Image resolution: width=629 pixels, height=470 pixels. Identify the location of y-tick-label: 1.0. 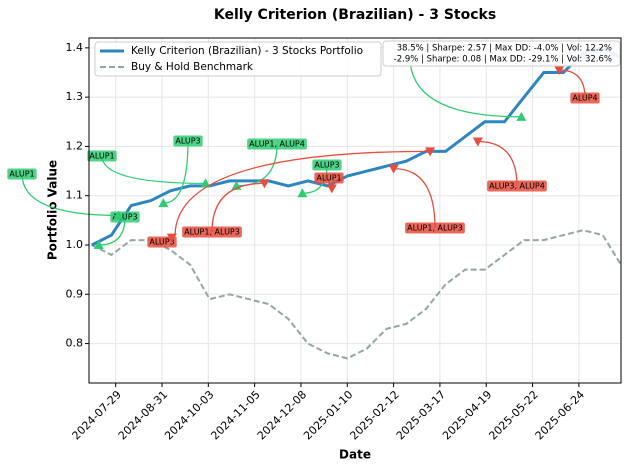
(75, 244).